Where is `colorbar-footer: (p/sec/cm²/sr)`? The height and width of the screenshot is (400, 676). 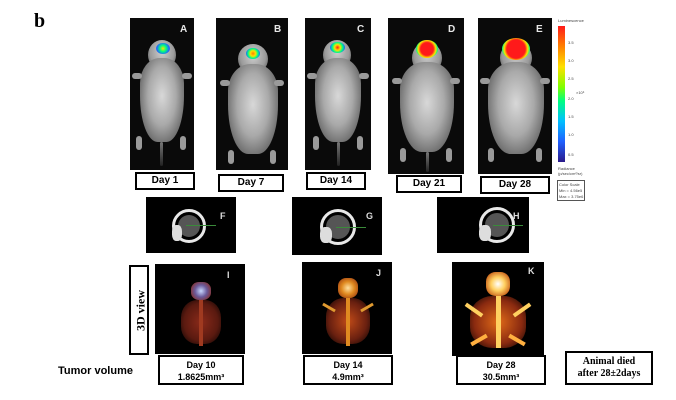 colorbar-footer: (p/sec/cm²/sr) is located at coordinates (570, 173).